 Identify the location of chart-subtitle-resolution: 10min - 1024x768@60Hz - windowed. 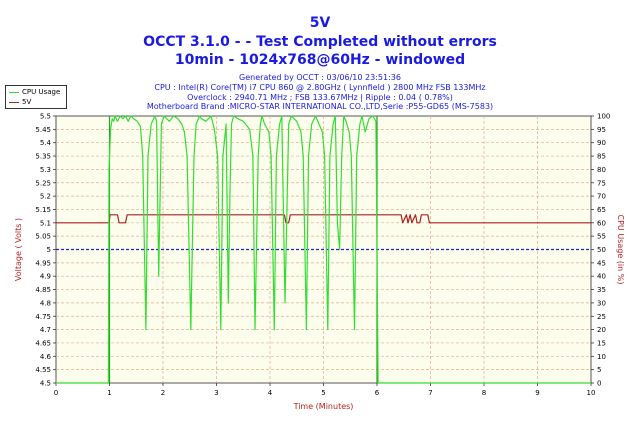
(320, 60).